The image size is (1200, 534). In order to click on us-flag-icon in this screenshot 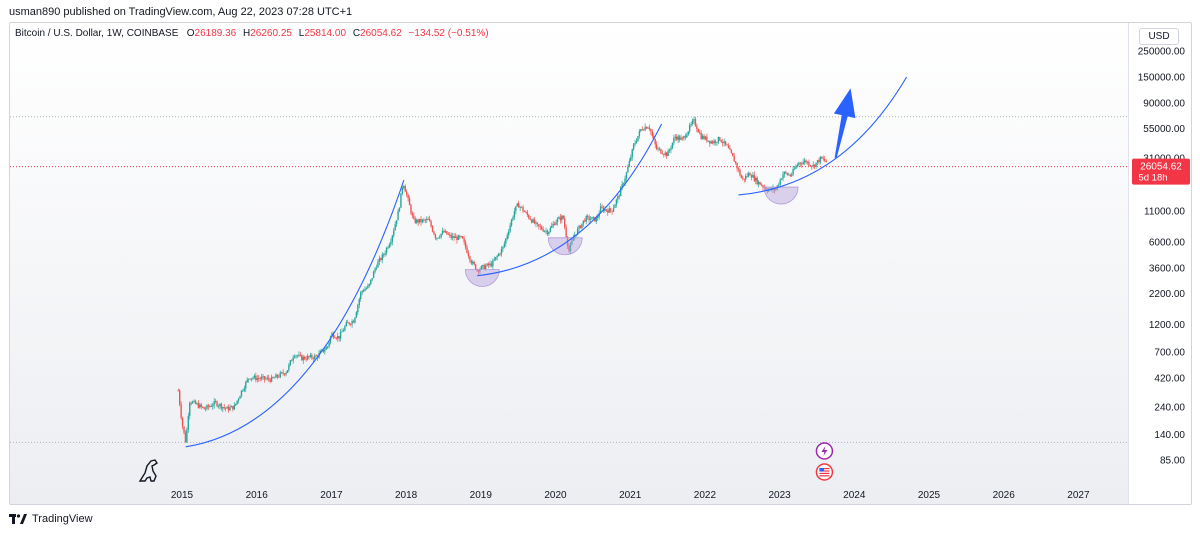, I will do `click(824, 472)`.